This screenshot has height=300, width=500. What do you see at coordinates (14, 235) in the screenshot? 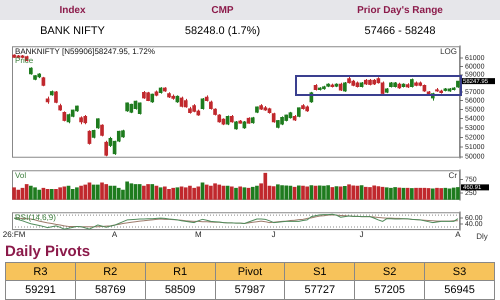
I see `x-tick-label: 26:FM` at bounding box center [14, 235].